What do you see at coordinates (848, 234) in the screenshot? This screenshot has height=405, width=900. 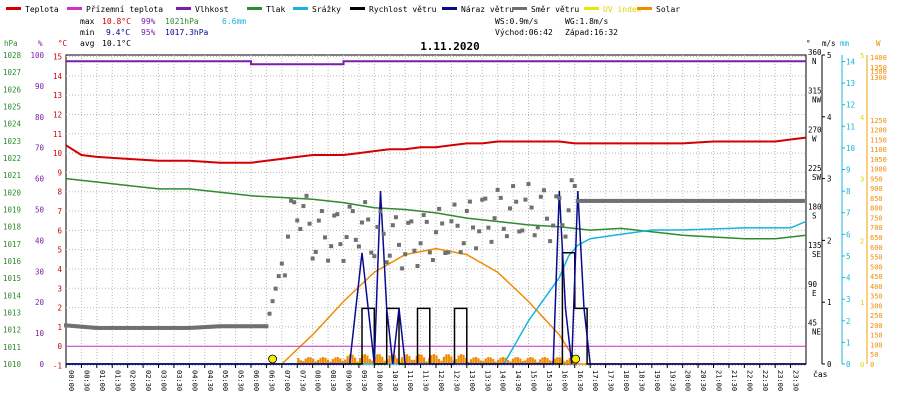 I see `rain-tick-8: 6` at bounding box center [848, 234].